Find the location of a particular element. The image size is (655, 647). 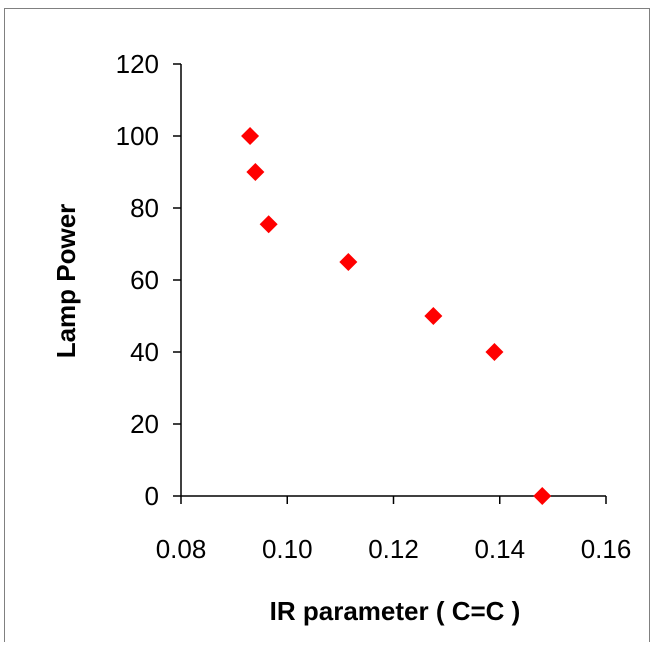

x-axis-title: IR parameter ( C=C ) is located at coordinates (395, 611).